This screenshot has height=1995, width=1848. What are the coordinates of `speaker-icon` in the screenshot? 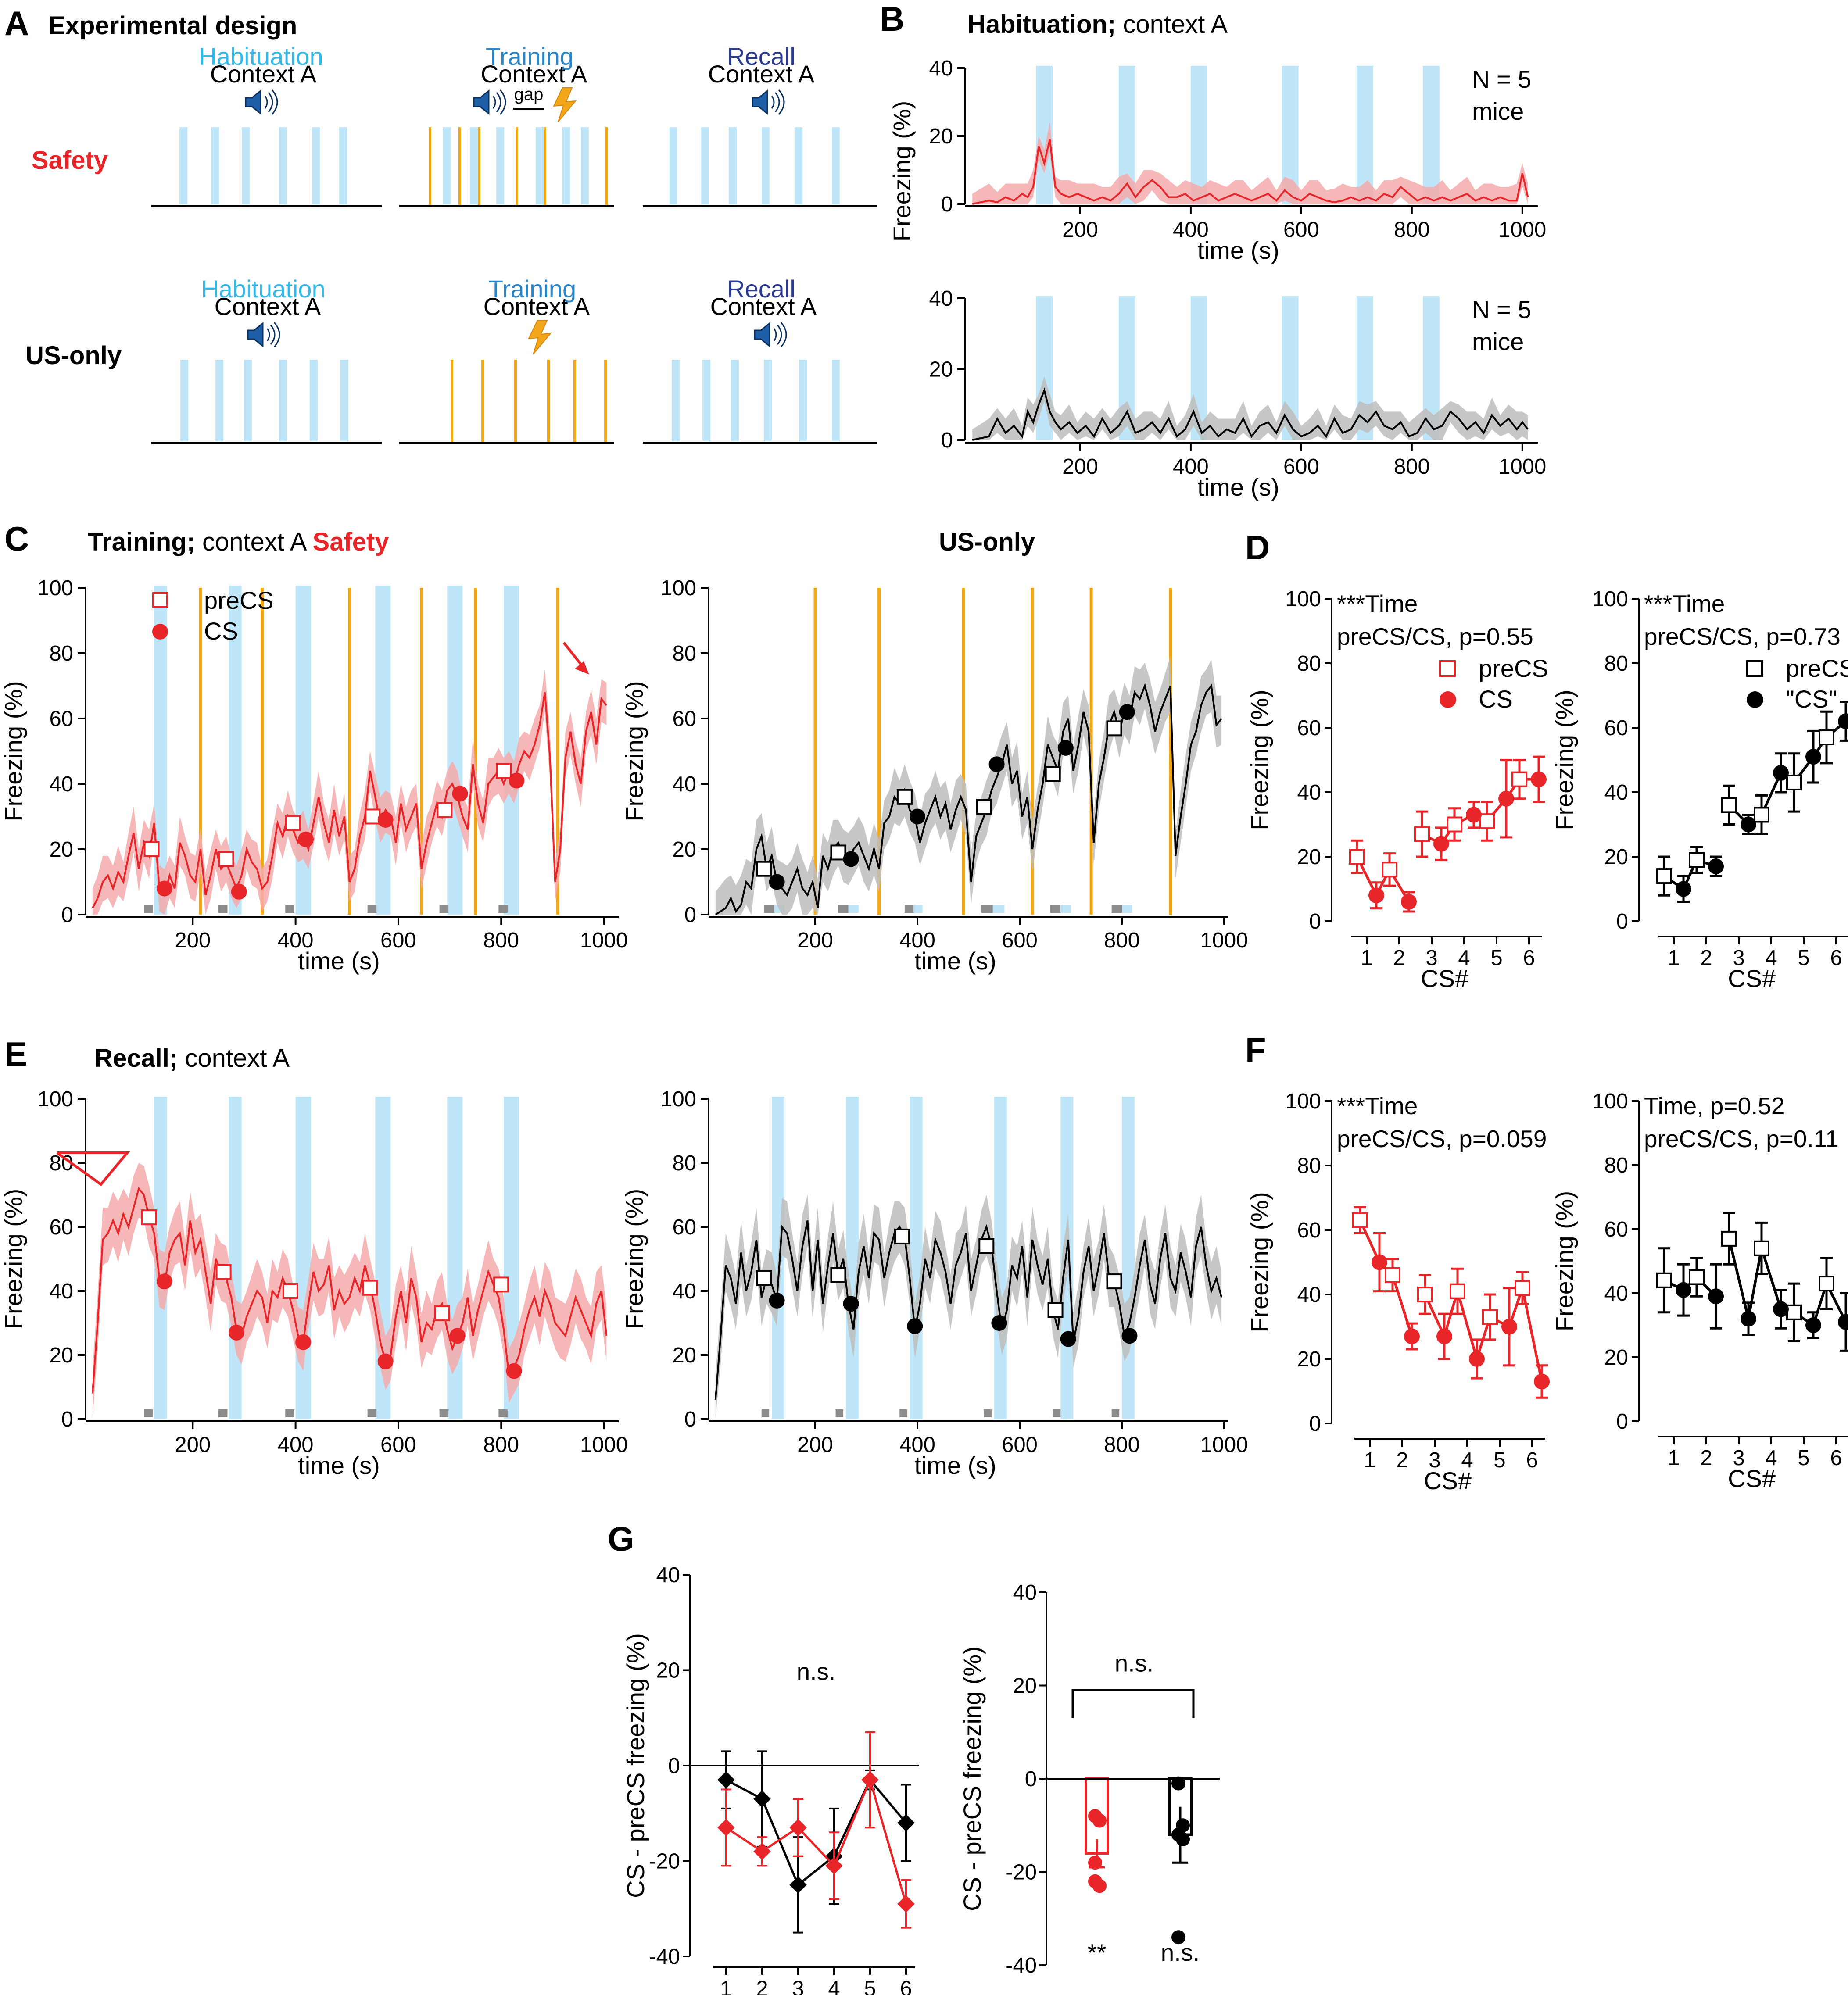 It's located at (489, 102).